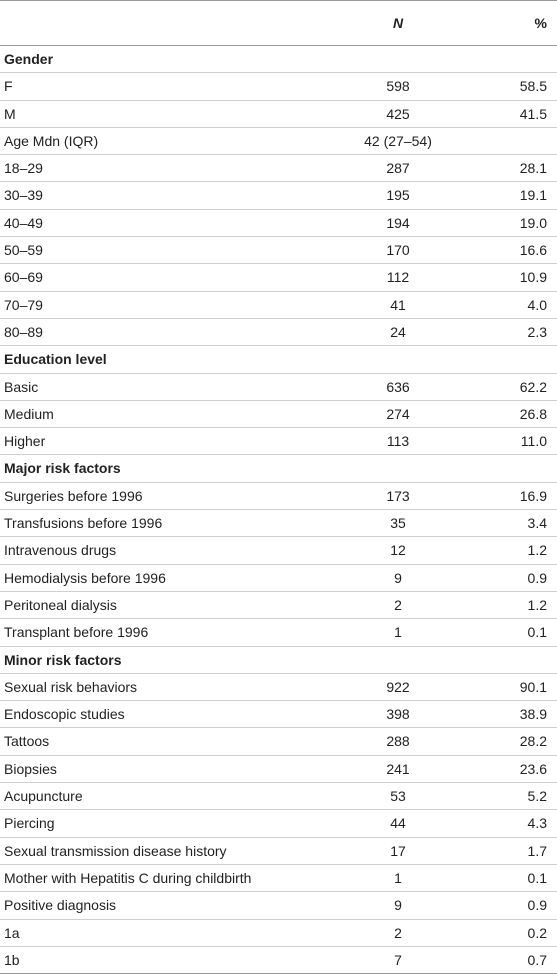 The height and width of the screenshot is (974, 557). What do you see at coordinates (398, 523) in the screenshot?
I see `row-n-value: 35` at bounding box center [398, 523].